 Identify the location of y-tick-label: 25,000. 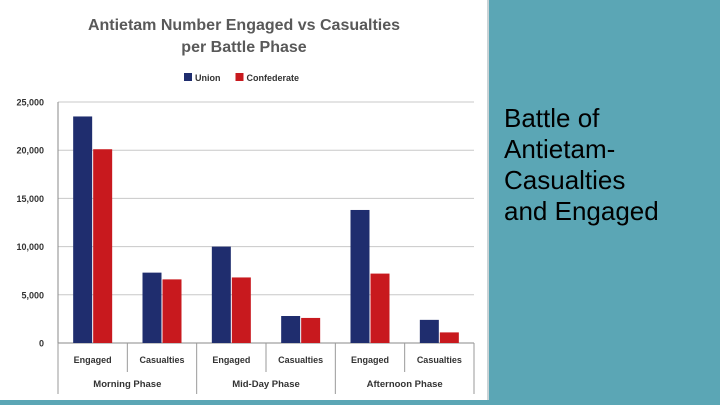
(30, 103).